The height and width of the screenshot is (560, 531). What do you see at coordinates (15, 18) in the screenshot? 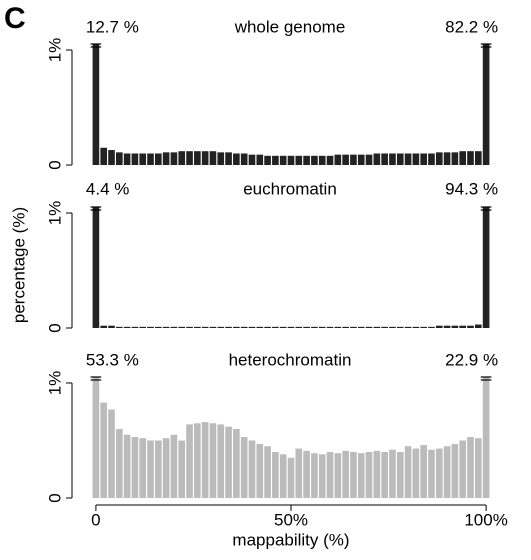
I see `panel-label: C` at bounding box center [15, 18].